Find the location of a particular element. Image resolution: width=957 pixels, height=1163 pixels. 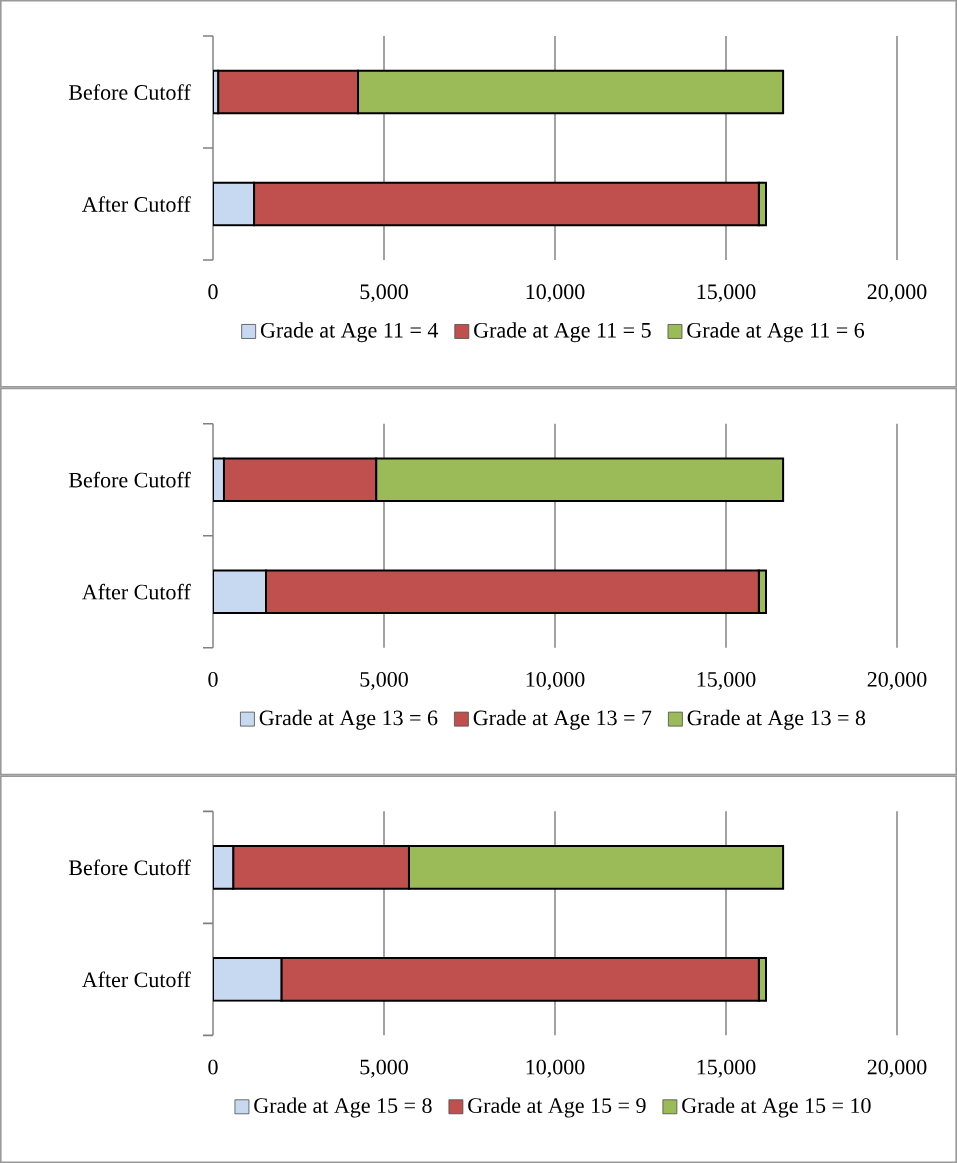

legend-label: Grade at Age 13 = 8 is located at coordinates (776, 719).